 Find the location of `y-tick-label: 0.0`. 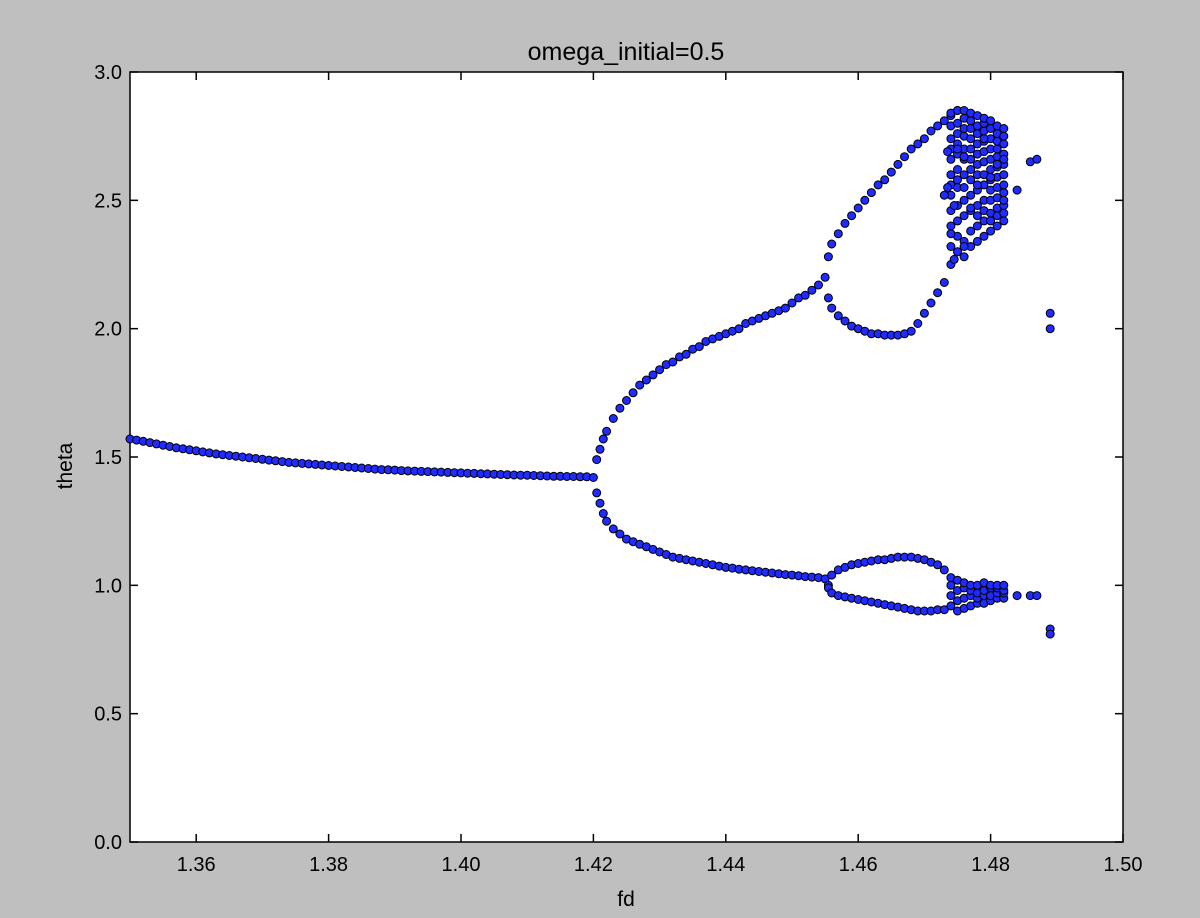

y-tick-label: 0.0 is located at coordinates (108, 843).